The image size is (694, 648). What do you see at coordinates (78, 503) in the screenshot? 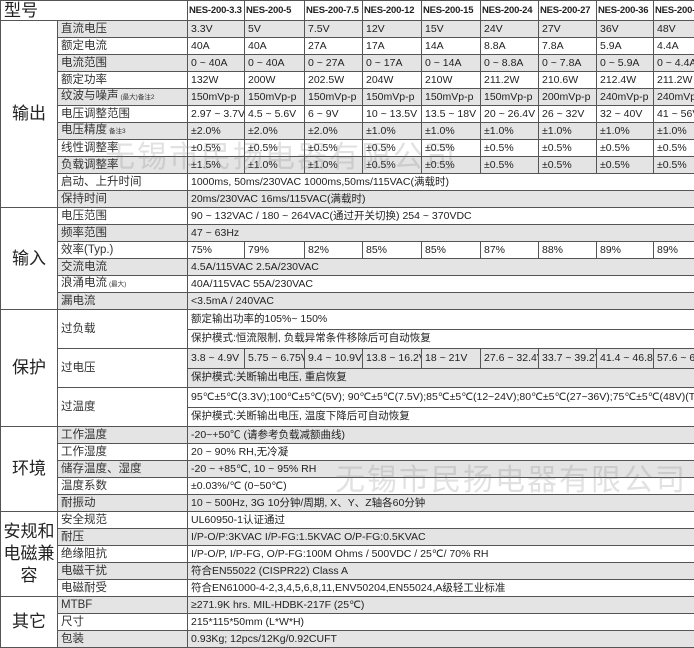
I see `param-name: 耐振动` at bounding box center [78, 503].